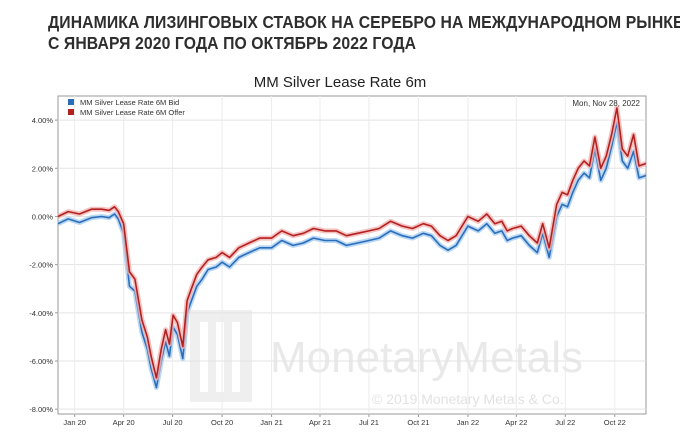 This screenshot has height=440, width=680. I want to click on legend-swatch-bid, so click(71, 102).